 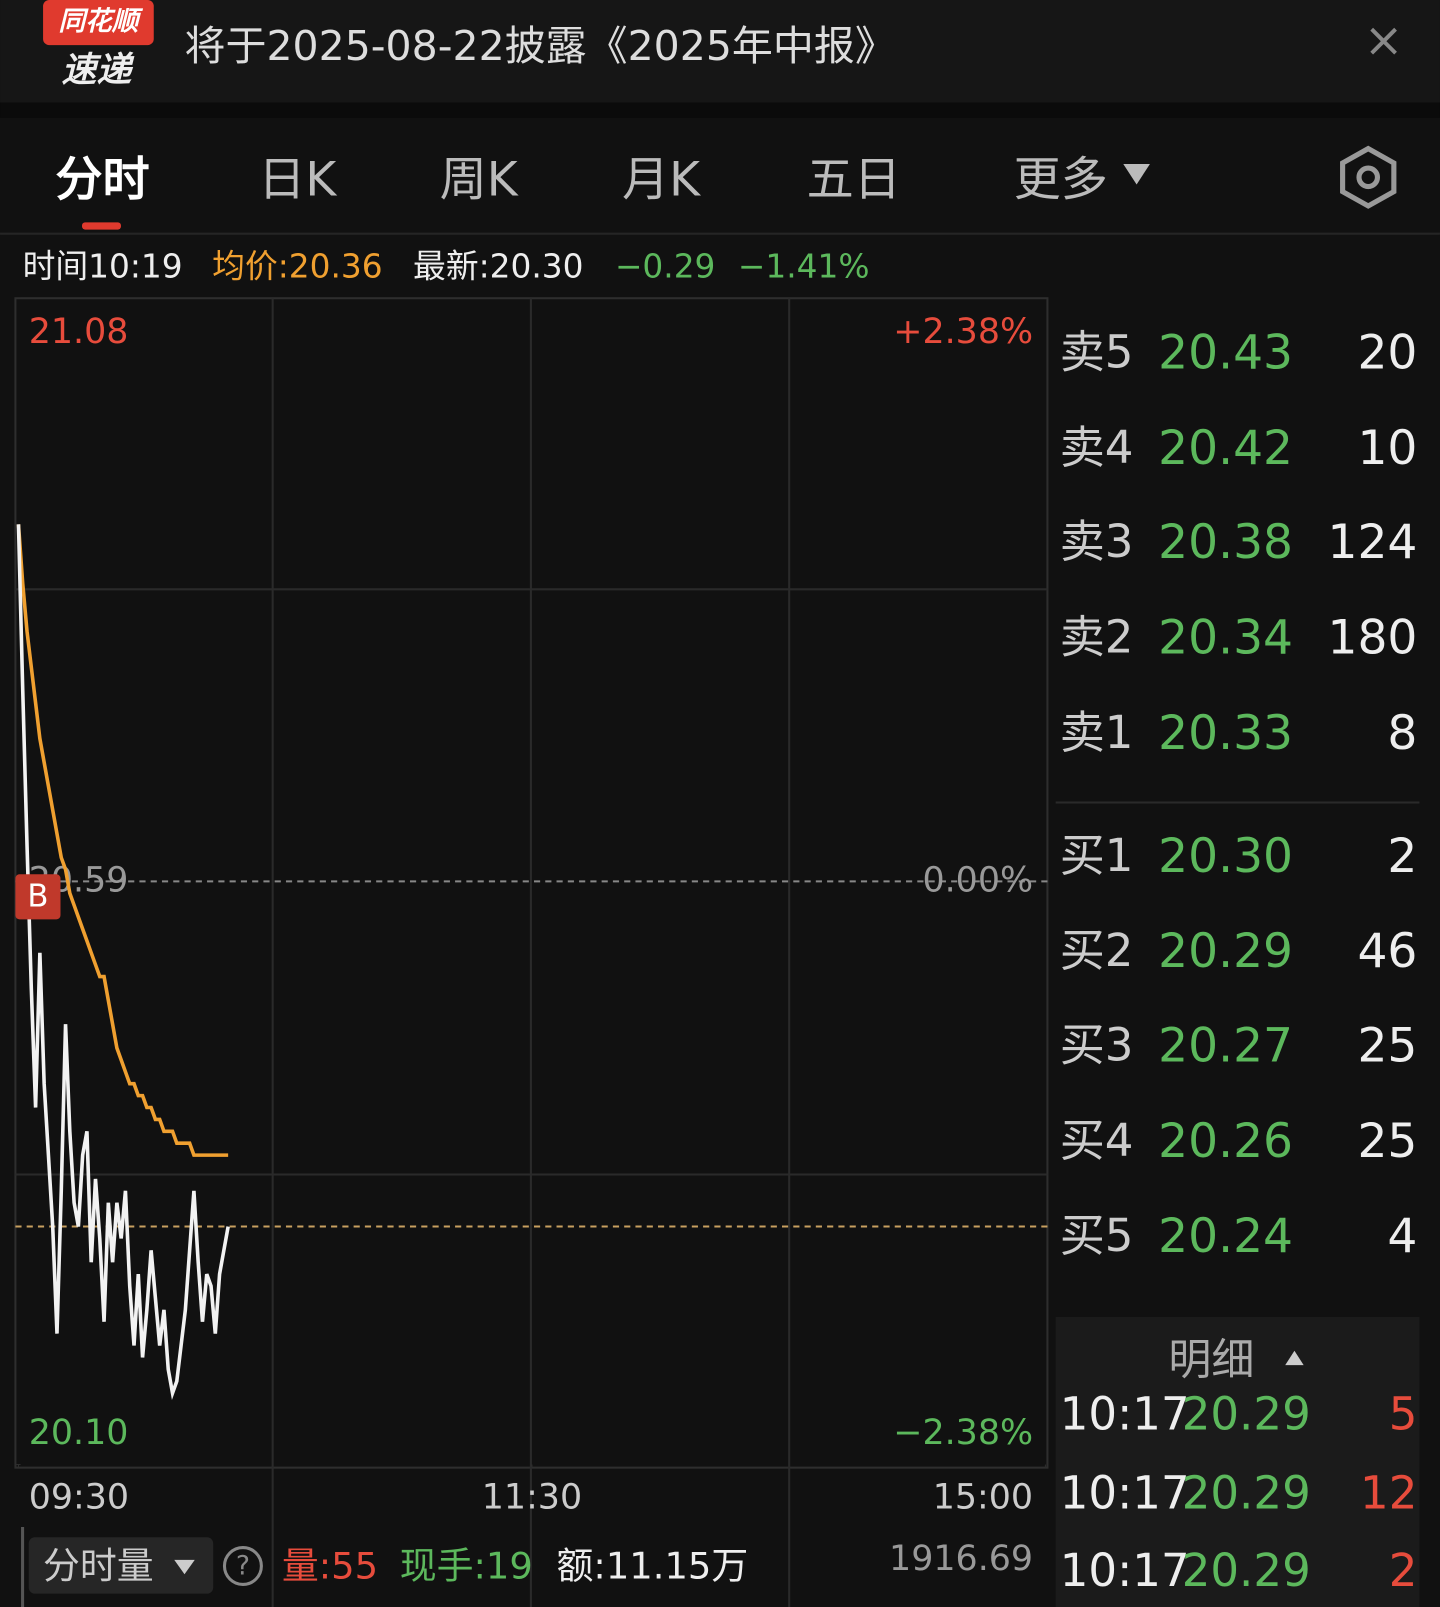 I want to click on help-circle, so click(x=242, y=1566).